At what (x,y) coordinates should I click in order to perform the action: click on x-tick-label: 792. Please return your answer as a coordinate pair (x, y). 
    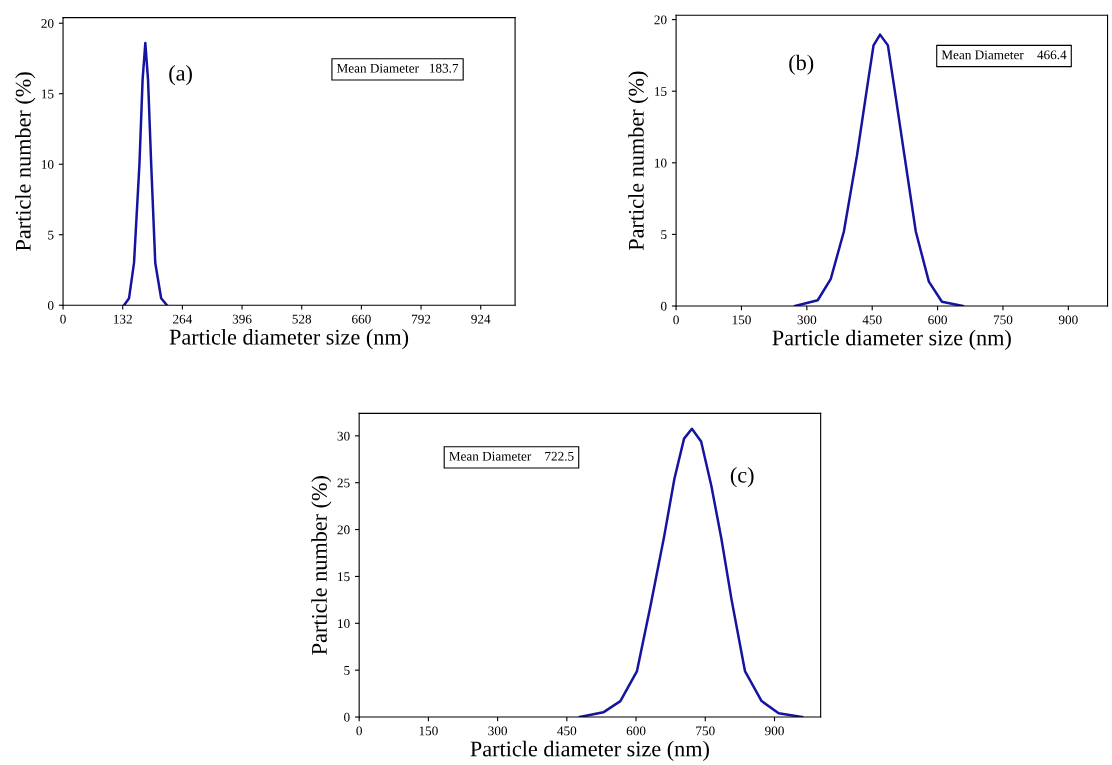
    Looking at the image, I should click on (421, 319).